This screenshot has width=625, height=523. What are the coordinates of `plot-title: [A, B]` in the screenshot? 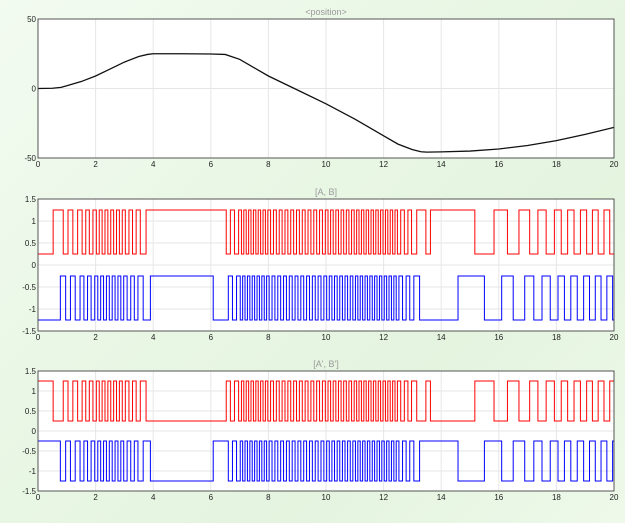 It's located at (326, 192).